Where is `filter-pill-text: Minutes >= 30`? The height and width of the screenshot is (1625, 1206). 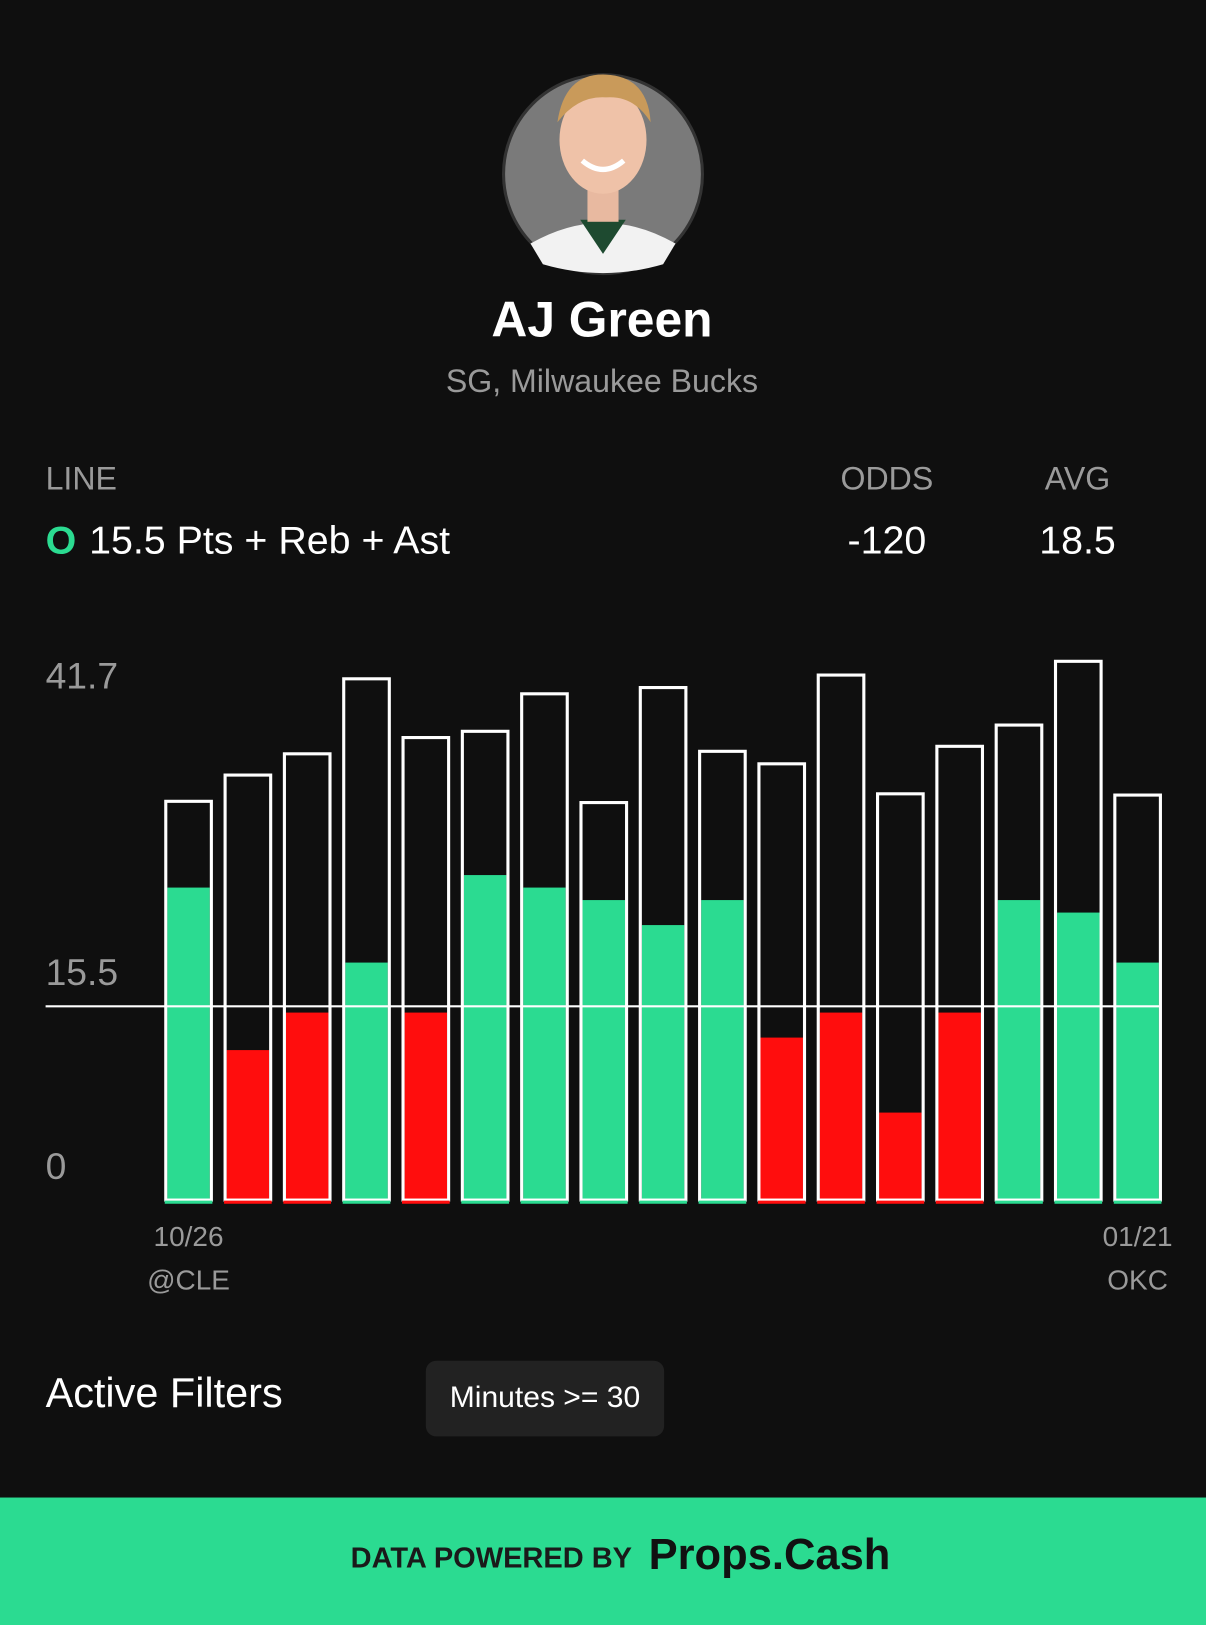
filter-pill-text: Minutes >= 30 is located at coordinates (545, 1397).